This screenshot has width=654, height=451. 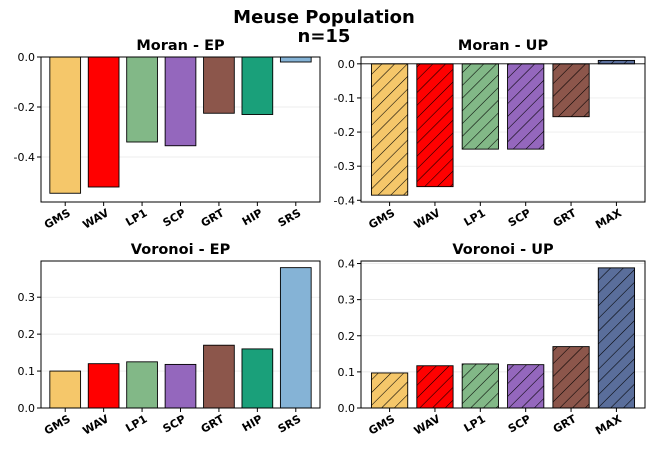 What do you see at coordinates (65, 389) in the screenshot?
I see `voronoi-ep-bar-gms` at bounding box center [65, 389].